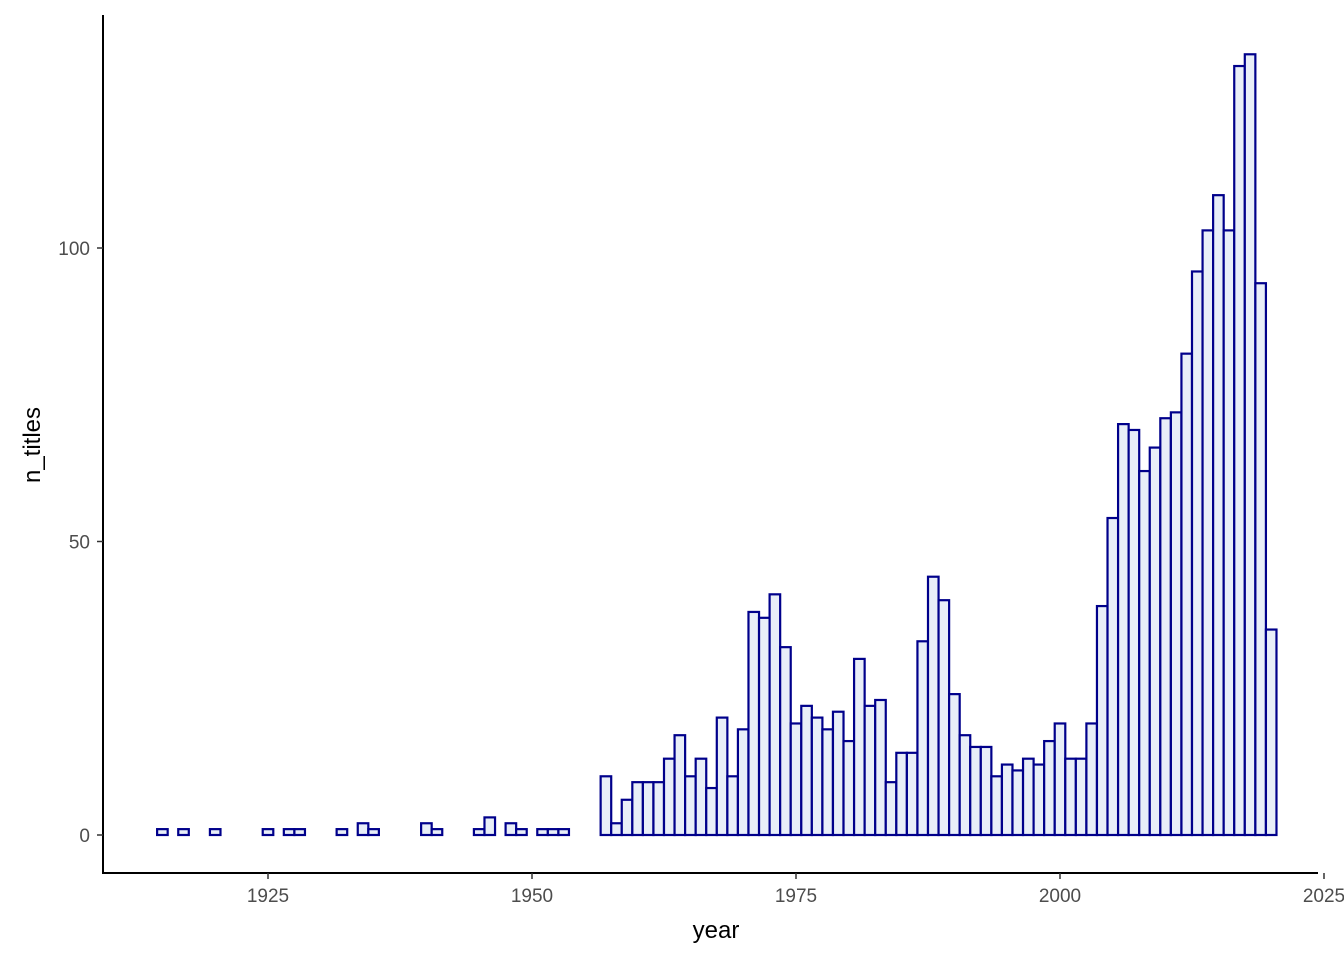 The width and height of the screenshot is (1344, 960). I want to click on y-tick-label: 50, so click(79, 543).